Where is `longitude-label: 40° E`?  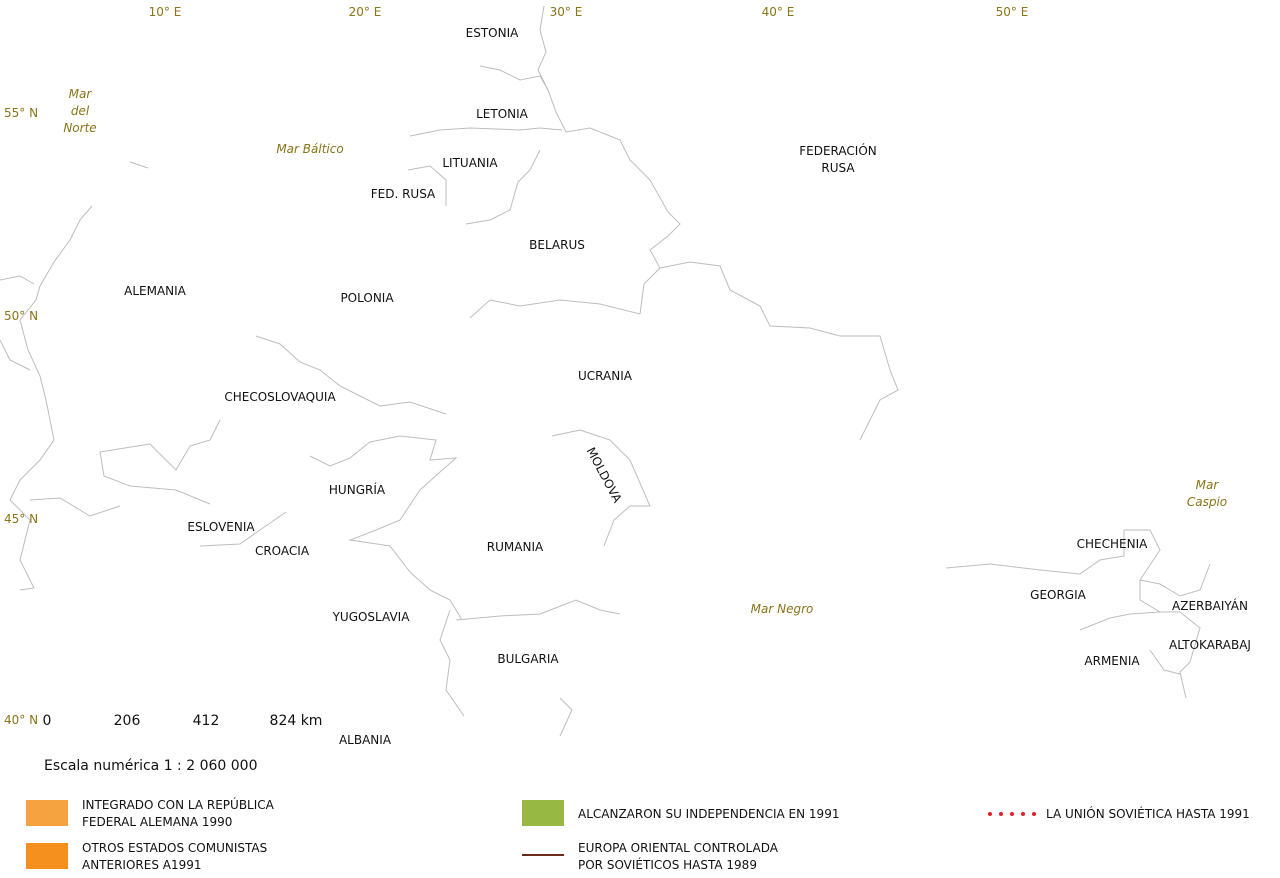
longitude-label: 40° E is located at coordinates (778, 12).